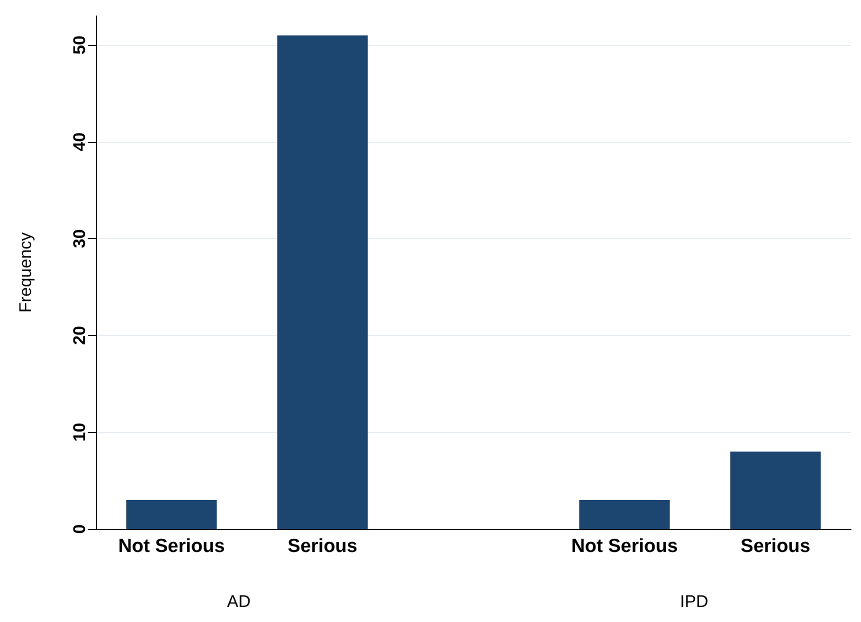  I want to click on text: IPD, so click(694, 601).